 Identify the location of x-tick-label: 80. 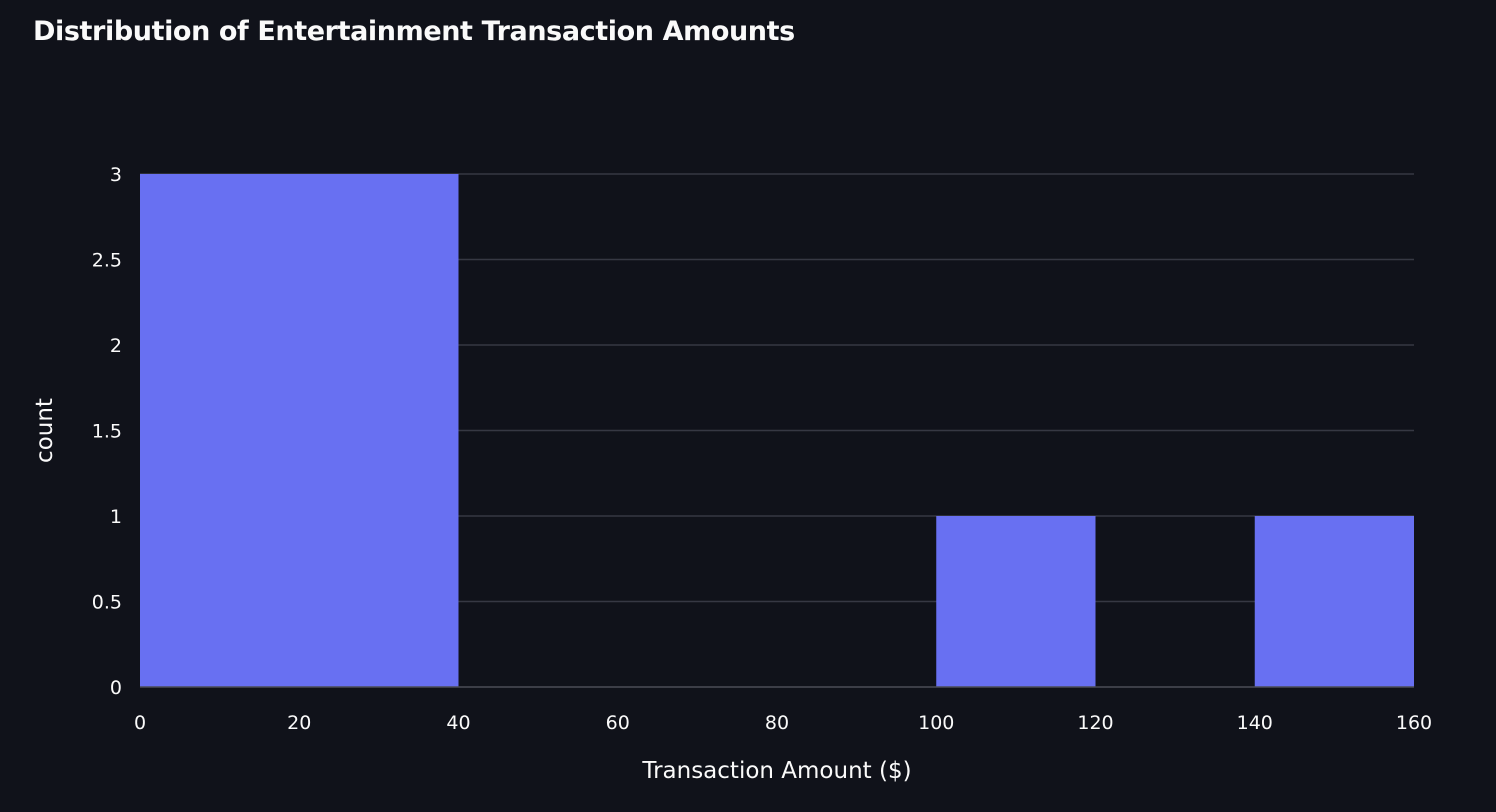
(777, 723).